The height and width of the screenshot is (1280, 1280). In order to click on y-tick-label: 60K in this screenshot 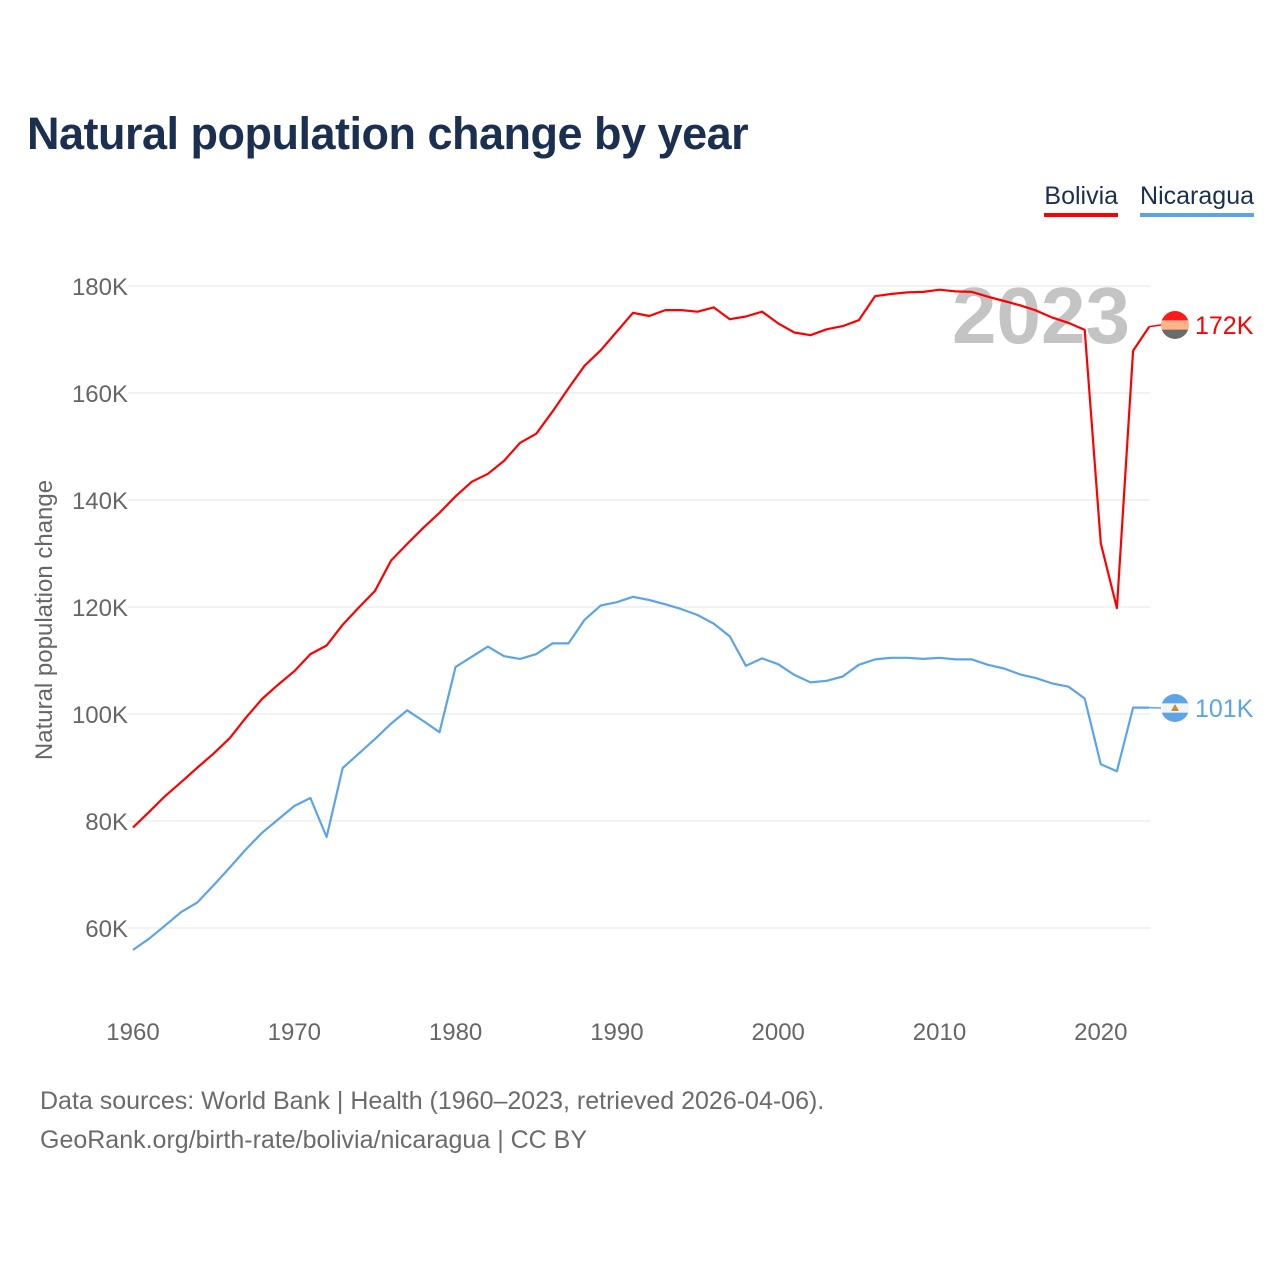, I will do `click(106, 929)`.